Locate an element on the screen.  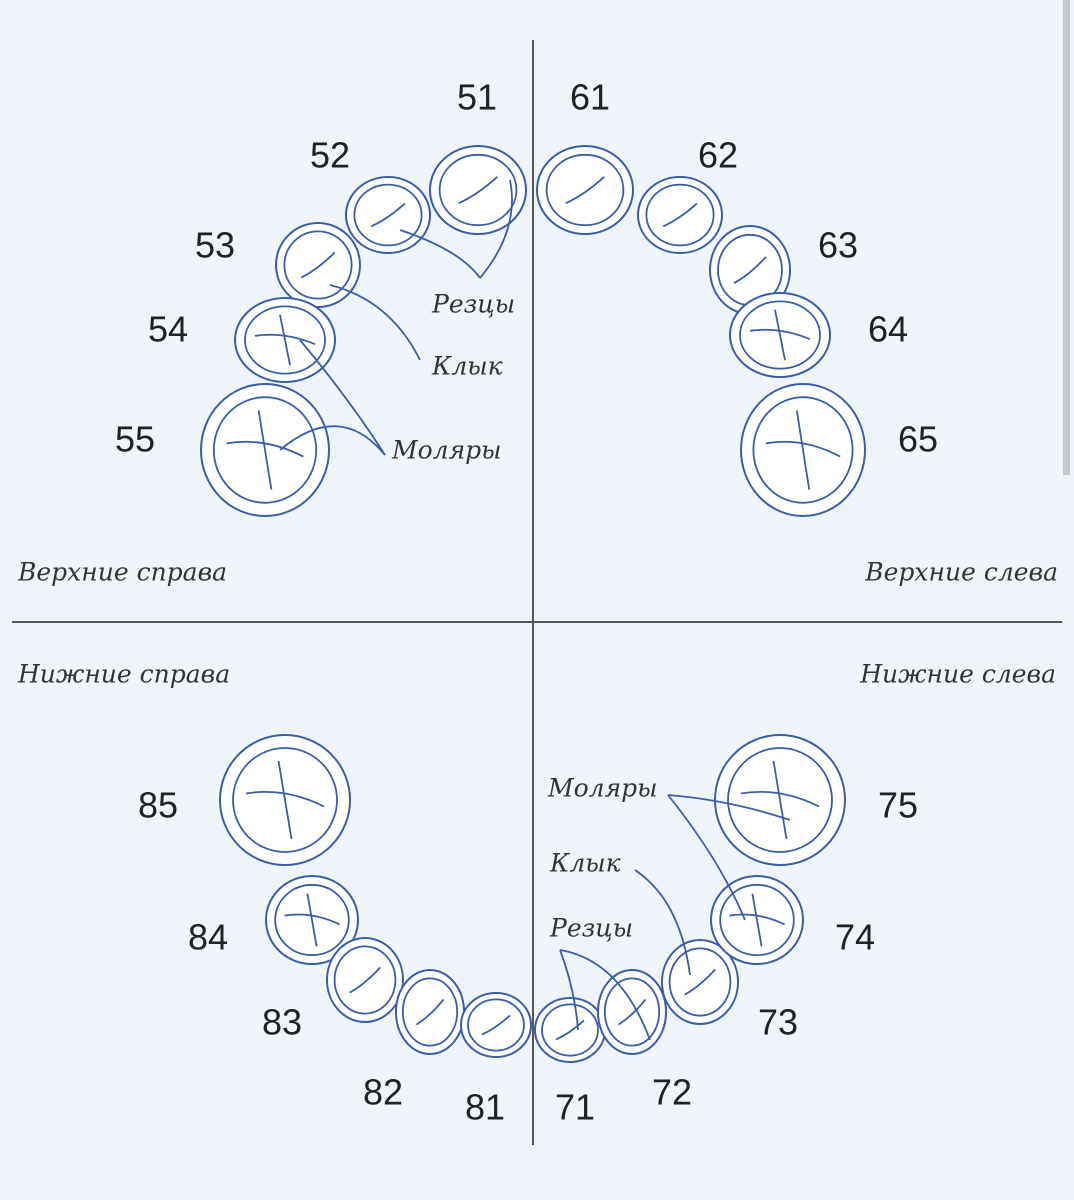
tooth-number: 74 is located at coordinates (855, 937).